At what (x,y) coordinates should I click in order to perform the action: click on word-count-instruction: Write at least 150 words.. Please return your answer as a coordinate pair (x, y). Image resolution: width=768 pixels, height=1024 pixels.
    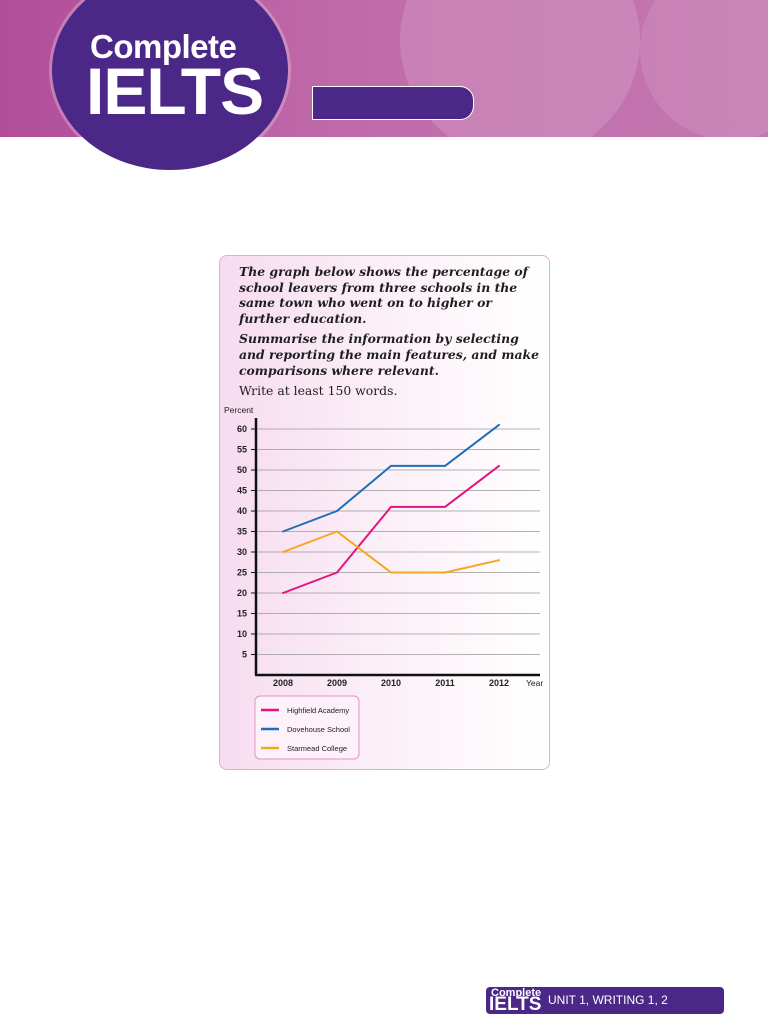
    Looking at the image, I should click on (318, 391).